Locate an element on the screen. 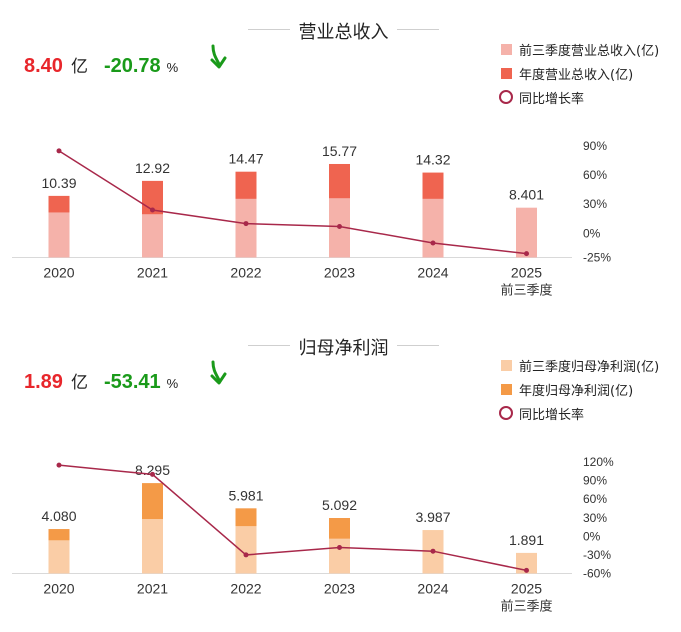 The height and width of the screenshot is (632, 681). revenue-headline-change: -20.78 is located at coordinates (132, 66).